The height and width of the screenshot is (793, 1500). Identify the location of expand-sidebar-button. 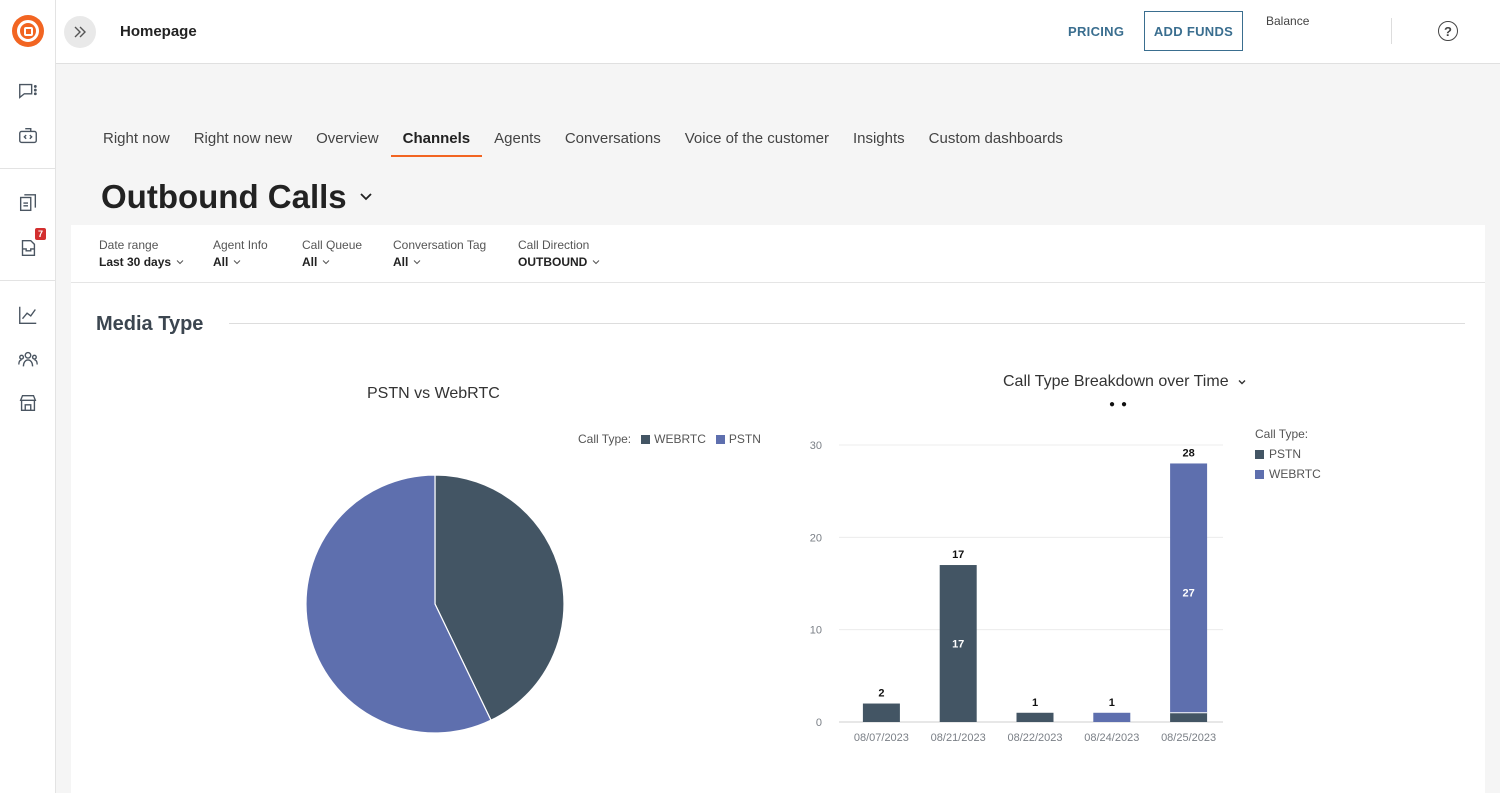
(80, 32).